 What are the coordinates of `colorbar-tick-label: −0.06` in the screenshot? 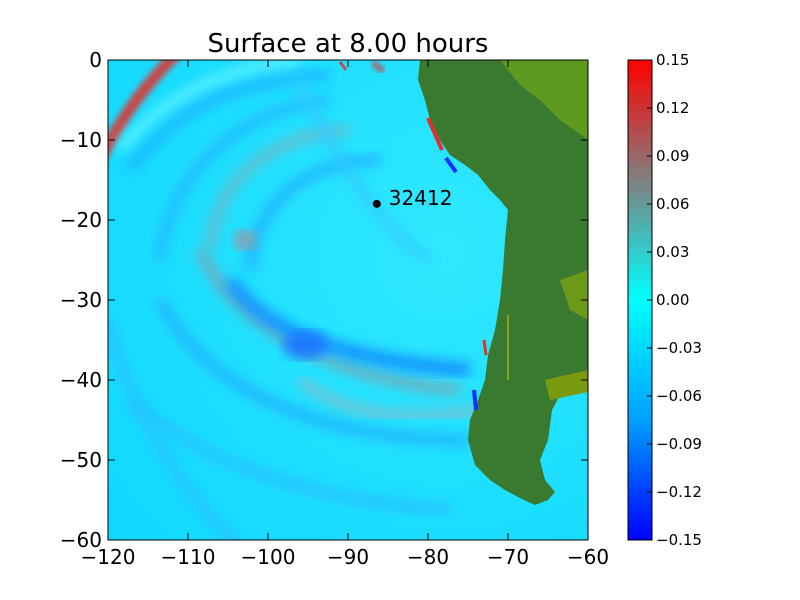 It's located at (679, 396).